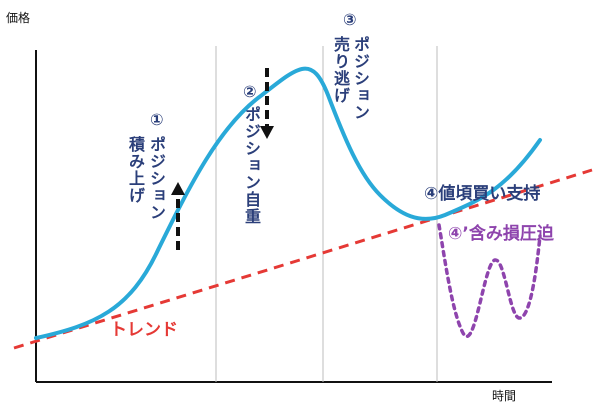  I want to click on phase4-label: ④値頃買い支持, so click(482, 194).